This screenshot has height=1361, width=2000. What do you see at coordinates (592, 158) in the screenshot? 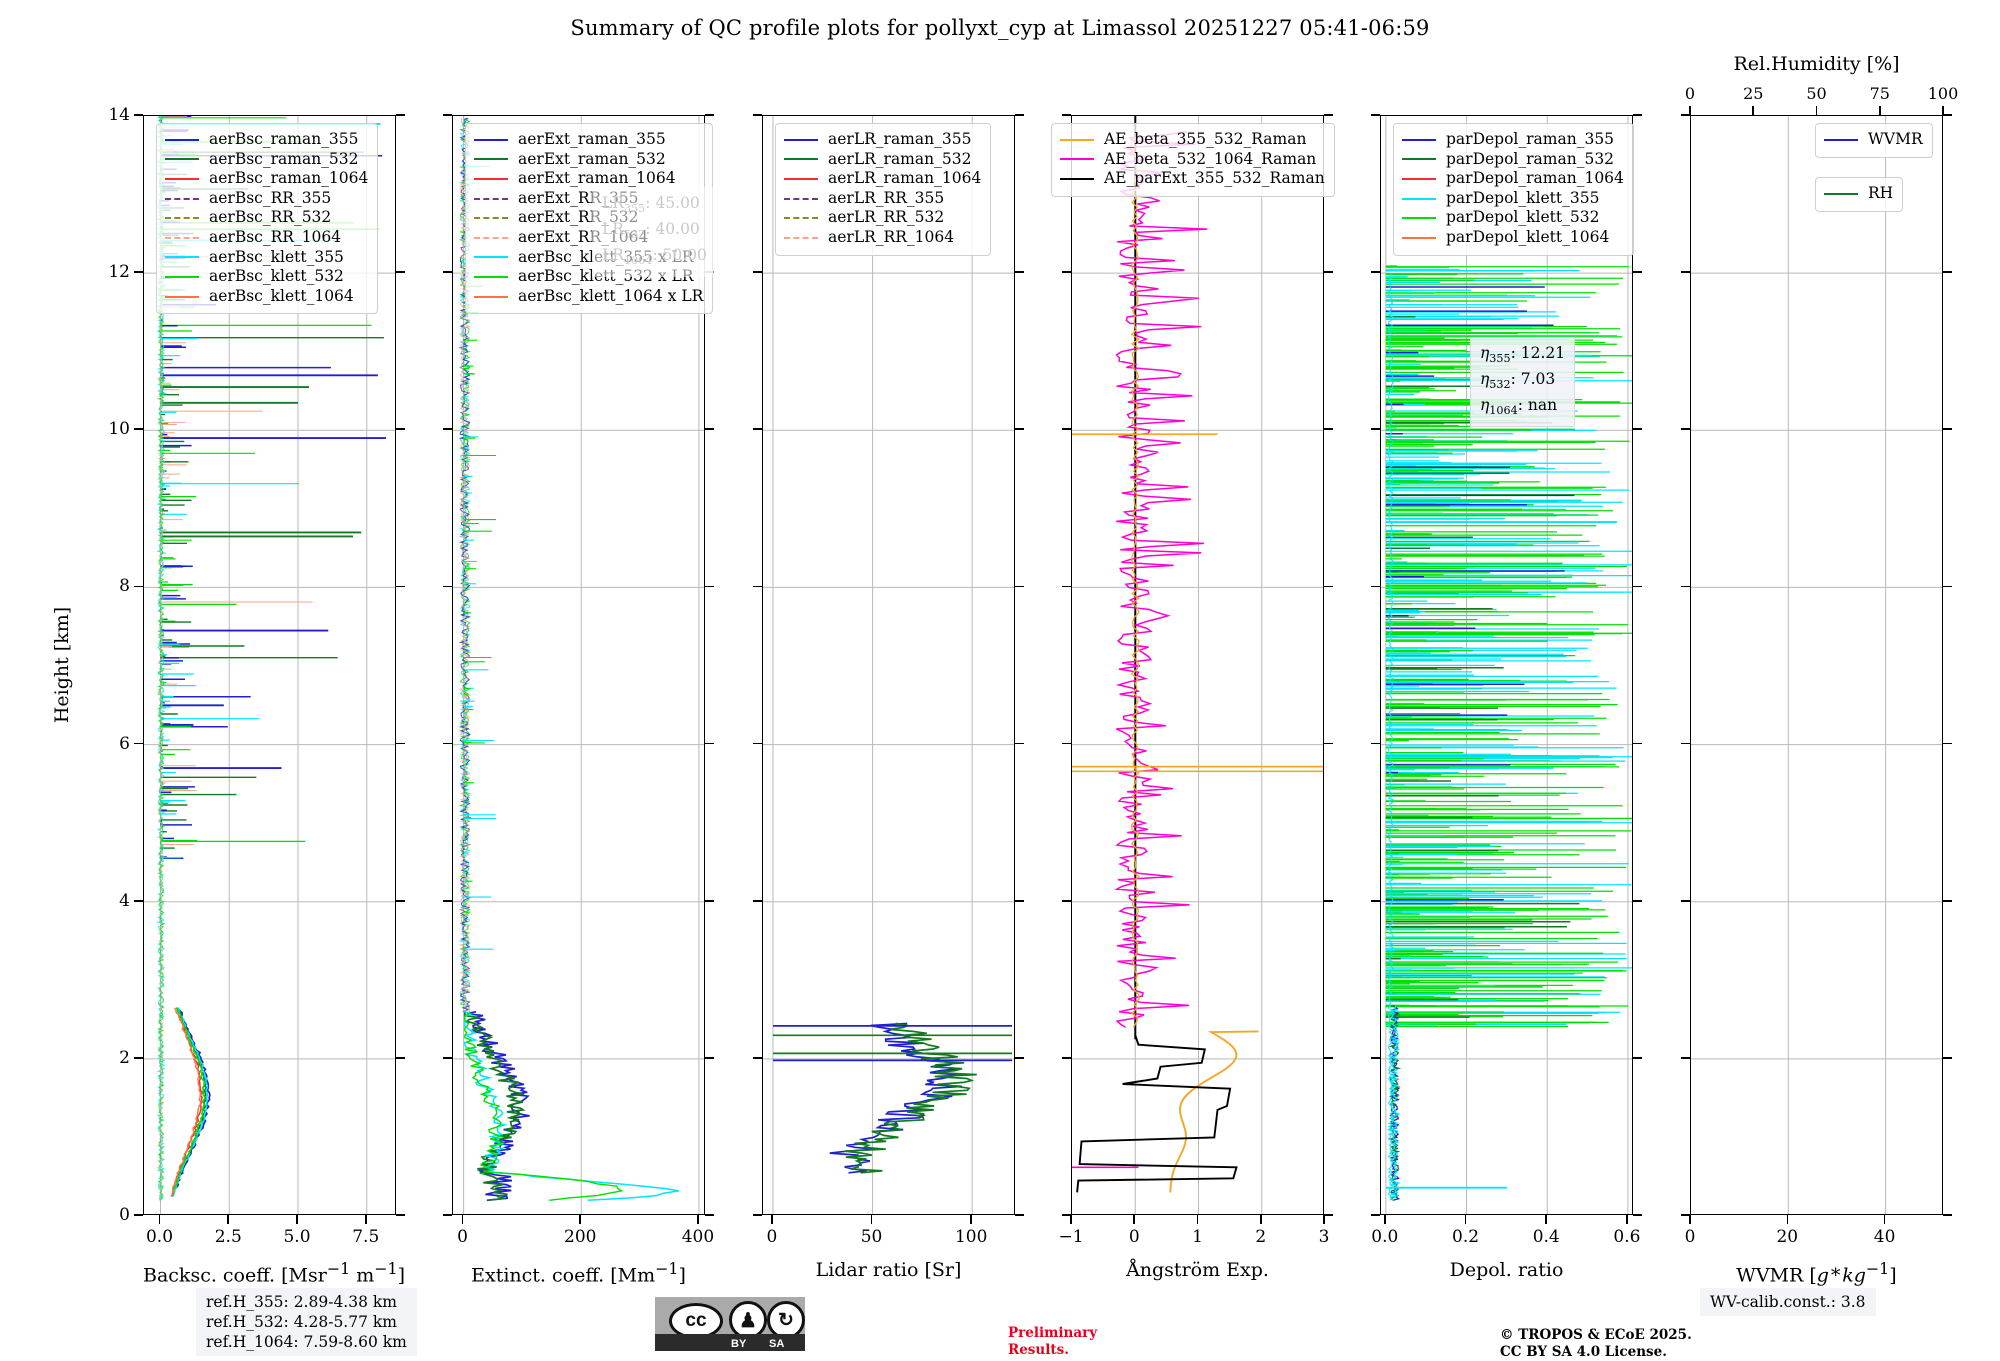
I see `legend-label: aerExt_raman_532` at bounding box center [592, 158].